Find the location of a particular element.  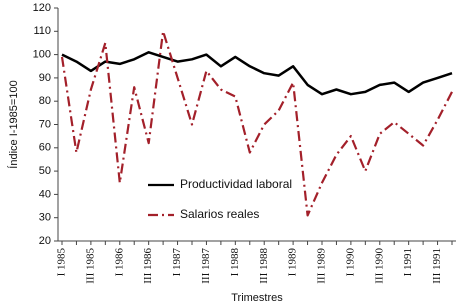

series-line is located at coordinates (257, 73).